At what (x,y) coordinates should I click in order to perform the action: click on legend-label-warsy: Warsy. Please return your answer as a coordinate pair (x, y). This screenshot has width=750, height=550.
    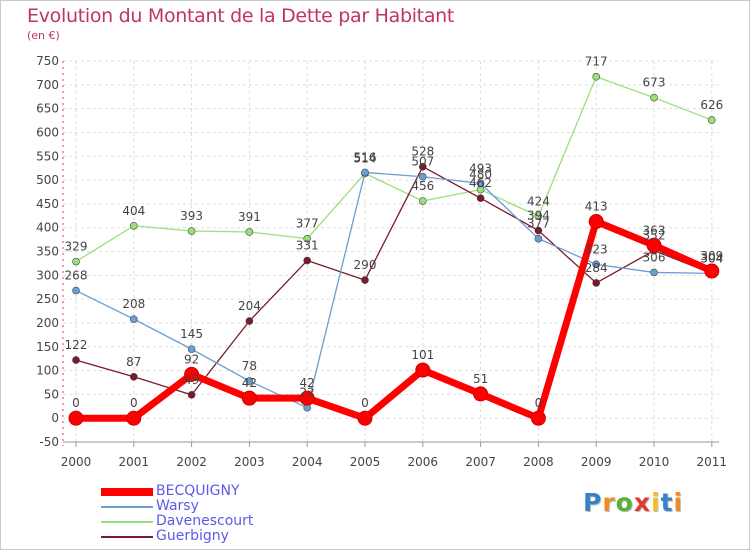
    Looking at the image, I should click on (177, 506).